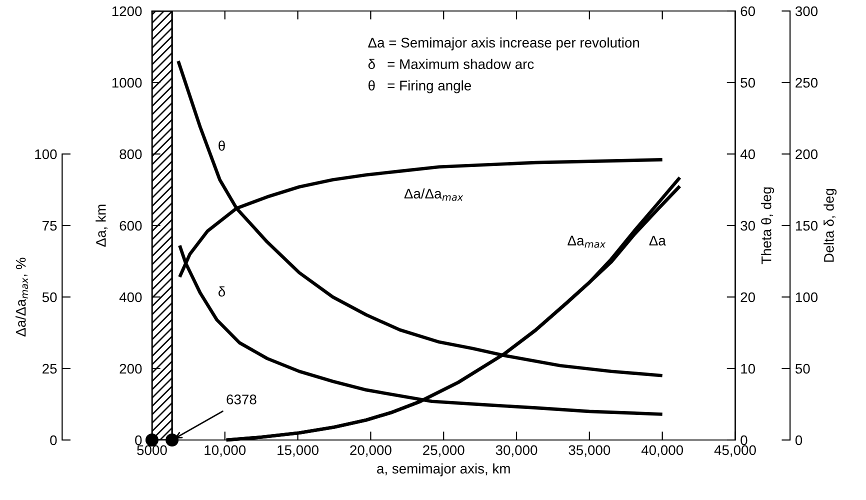 The image size is (866, 500). Describe the element at coordinates (744, 440) in the screenshot. I see `y2-tick-label: 0` at that location.